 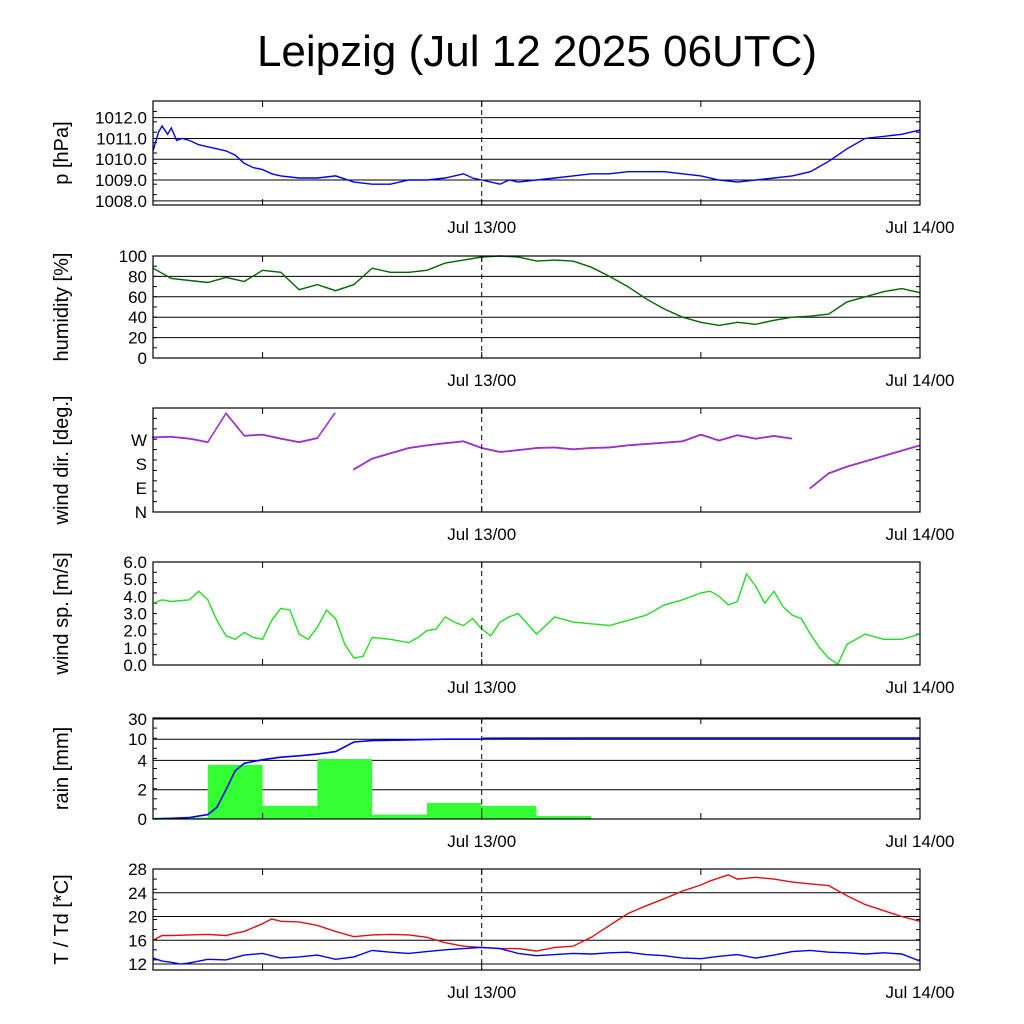 I want to click on y-tick-label: 1011.0, so click(x=121, y=138).